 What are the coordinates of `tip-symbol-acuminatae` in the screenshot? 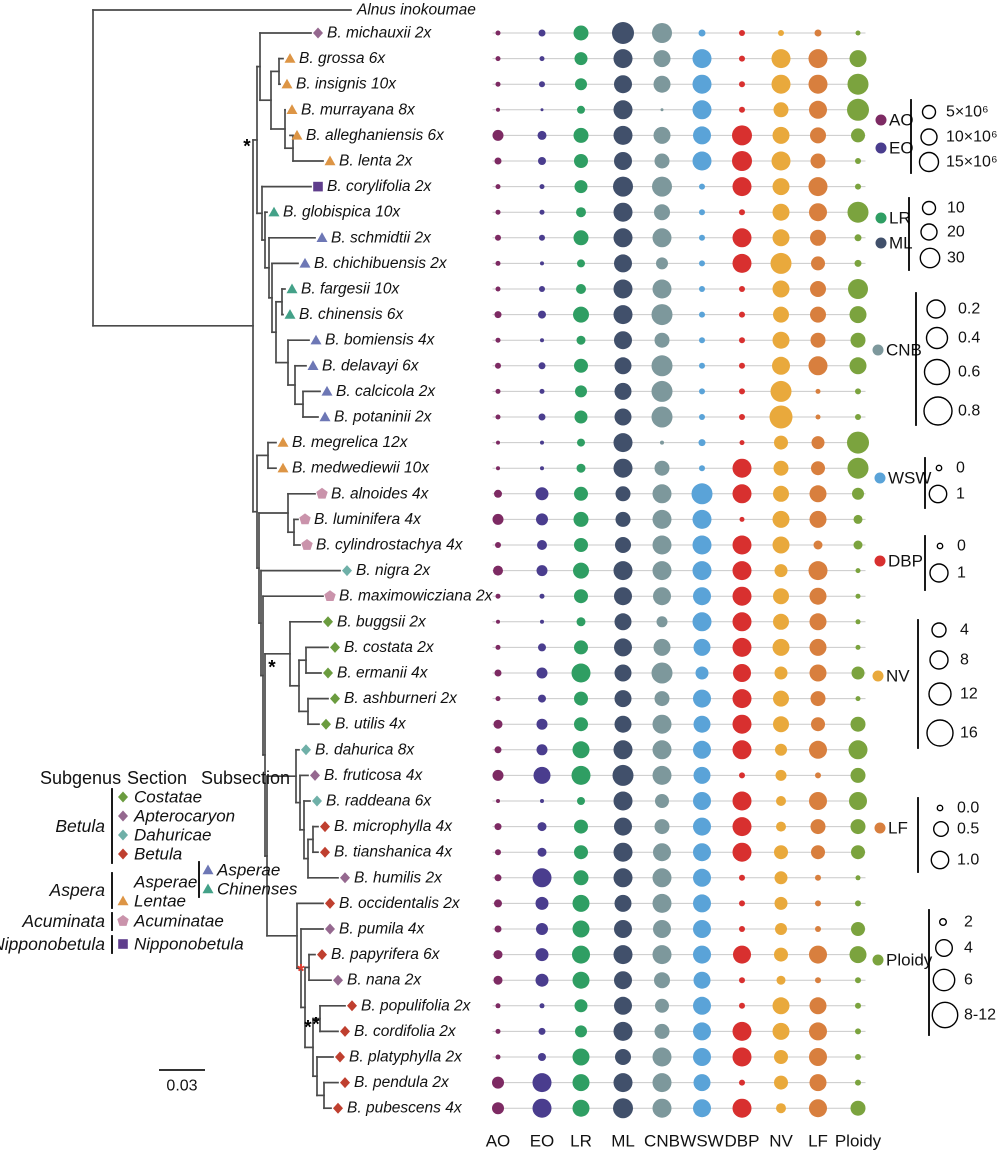 It's located at (322, 493).